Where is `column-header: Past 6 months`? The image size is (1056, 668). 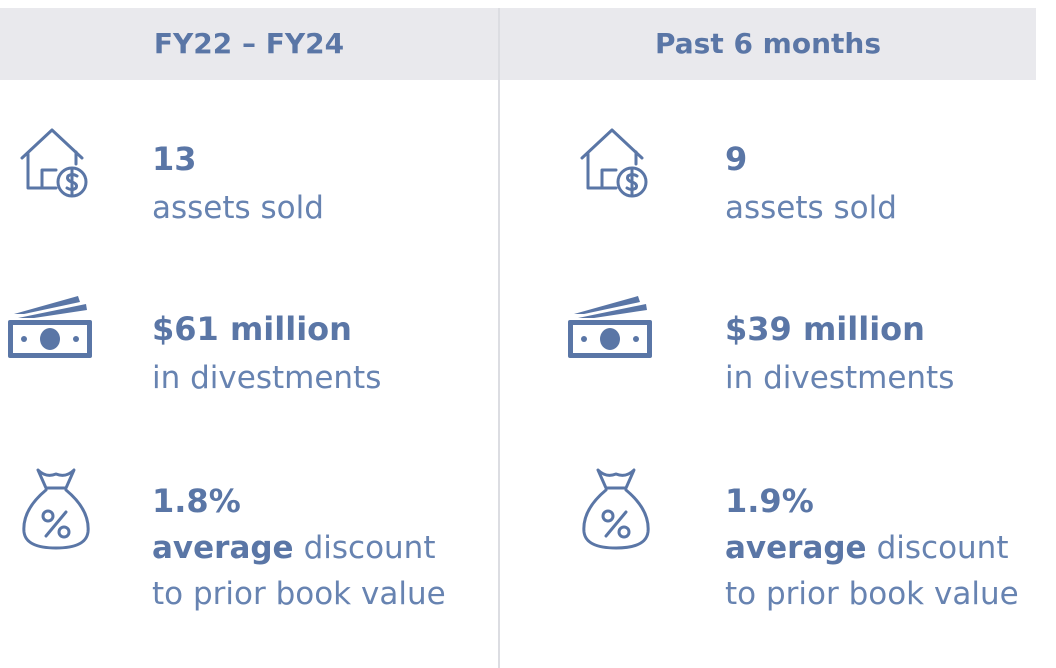 column-header: Past 6 months is located at coordinates (768, 44).